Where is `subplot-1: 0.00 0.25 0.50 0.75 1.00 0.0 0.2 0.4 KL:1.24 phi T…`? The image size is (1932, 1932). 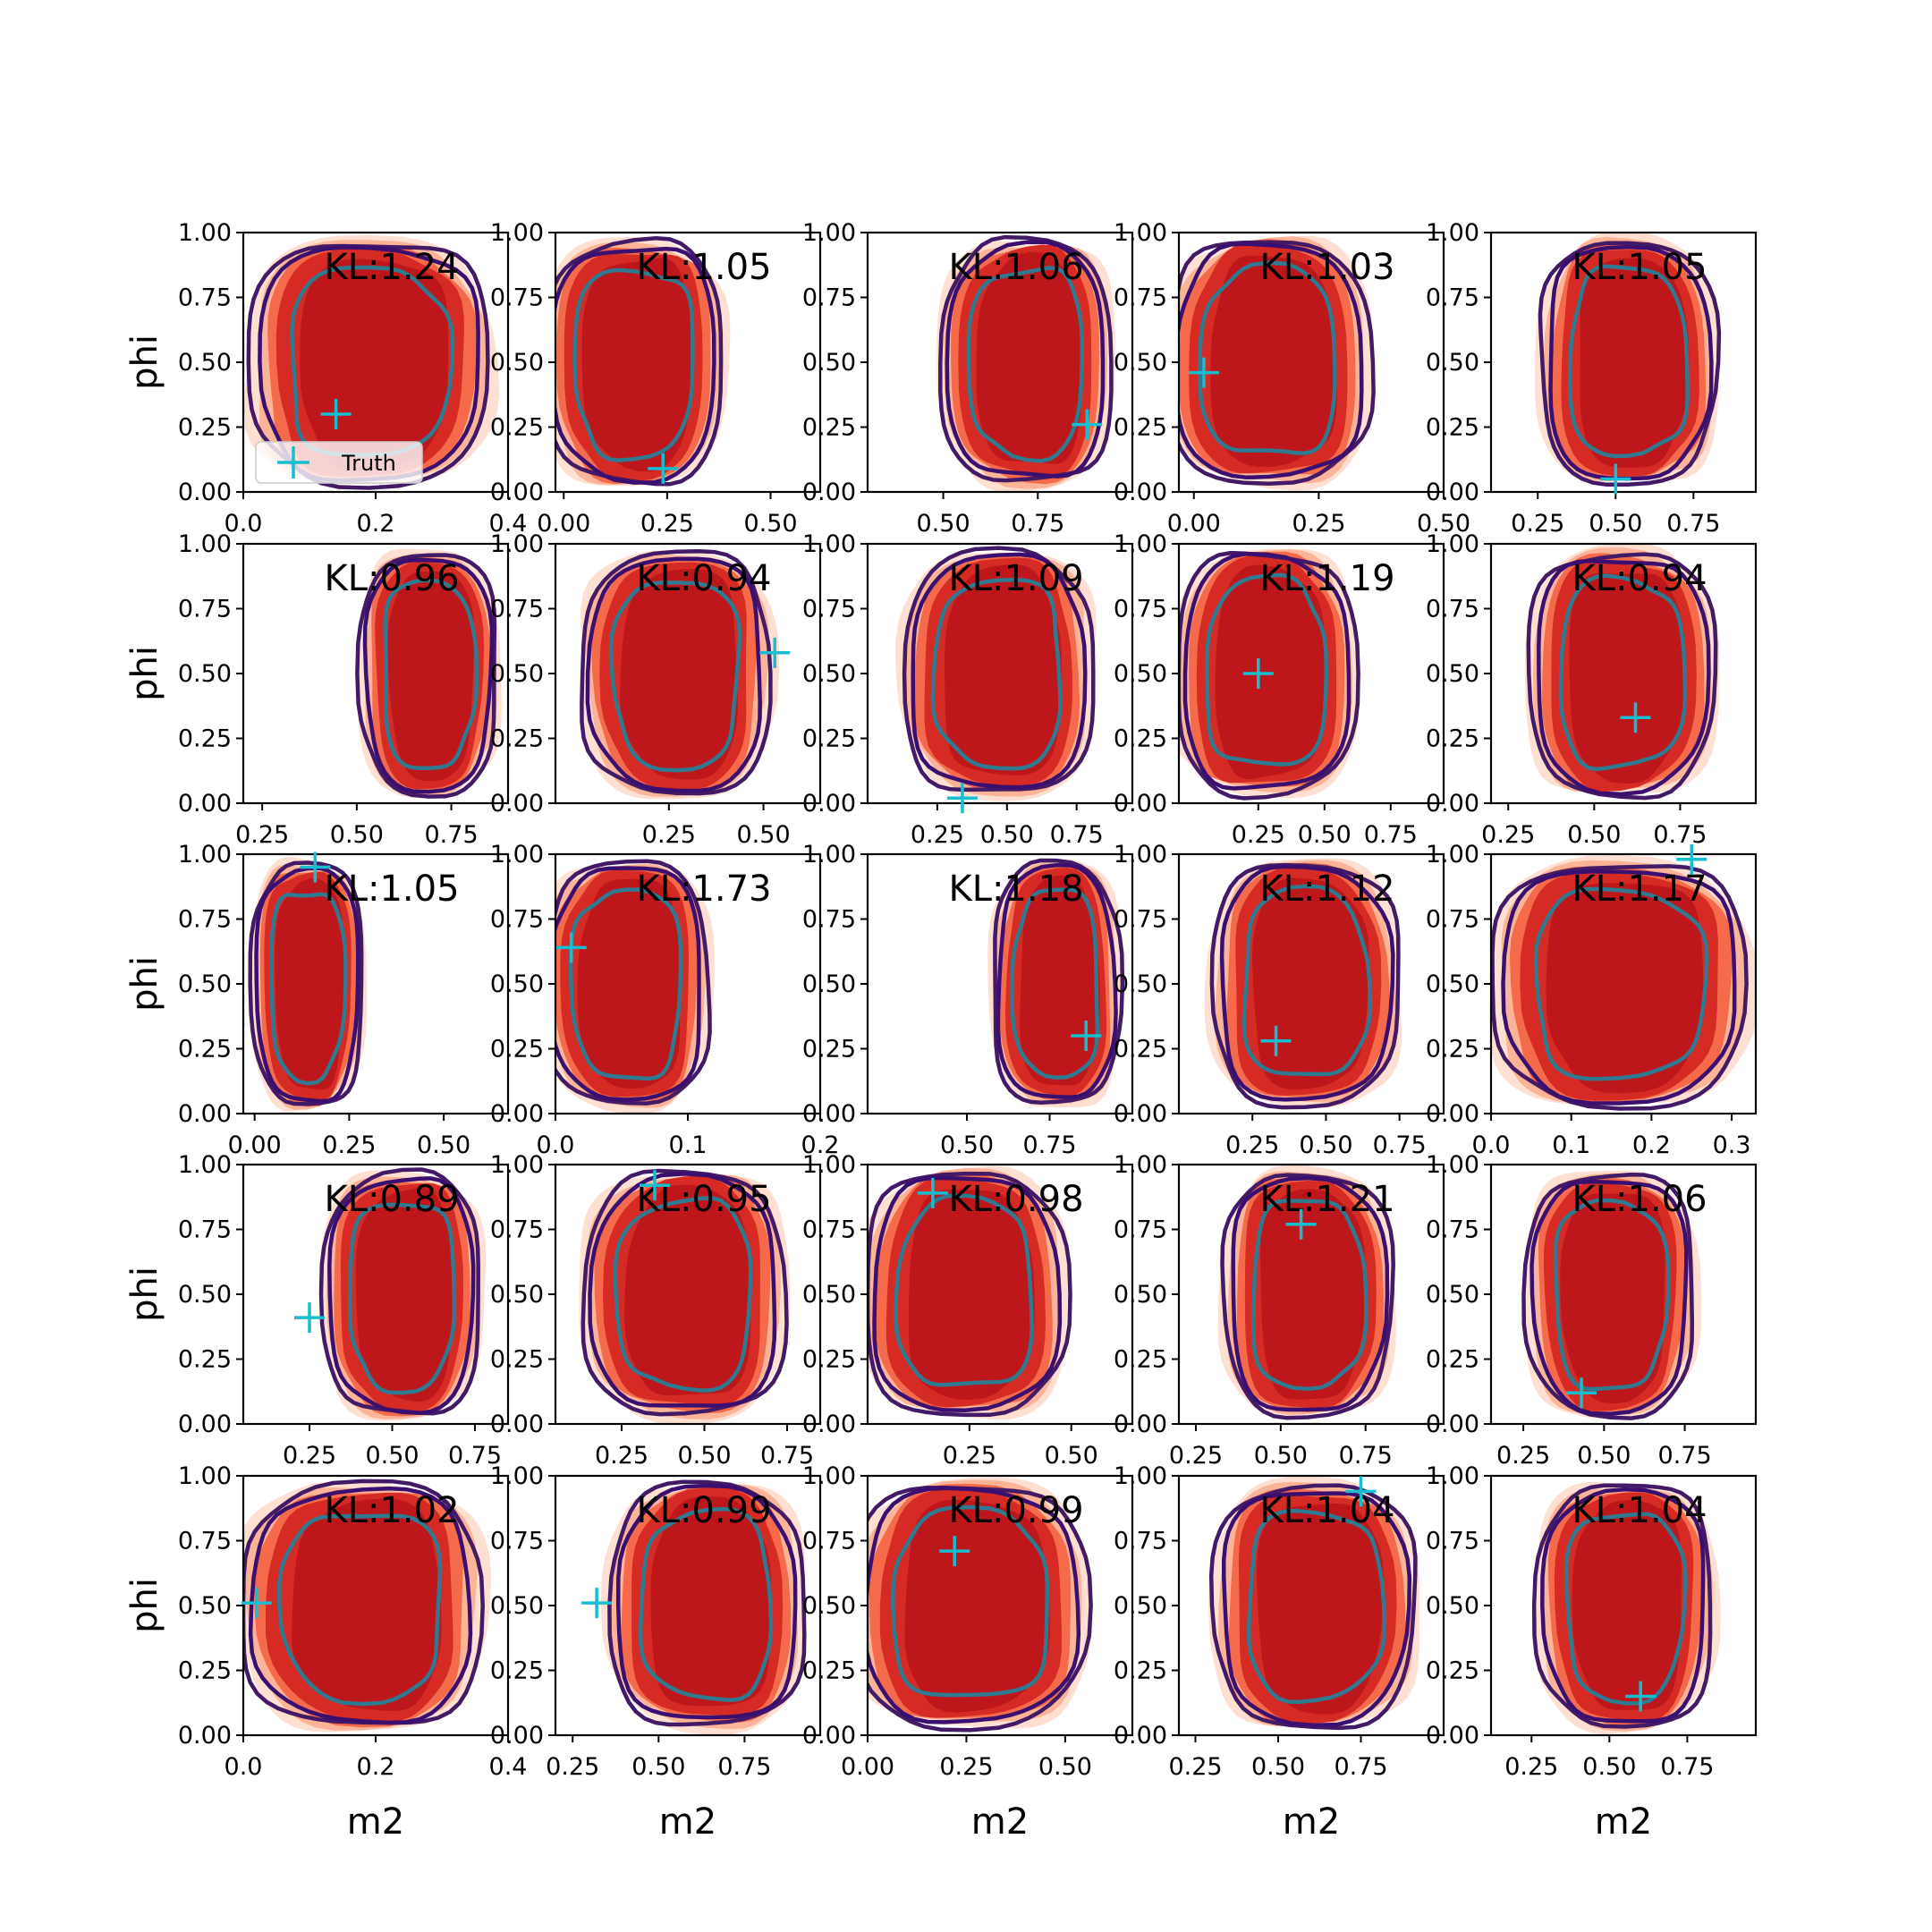
subplot-1: 0.00 0.25 0.50 0.75 1.00 0.0 0.2 0.4 KL:1.24 phi T… is located at coordinates (325, 378).